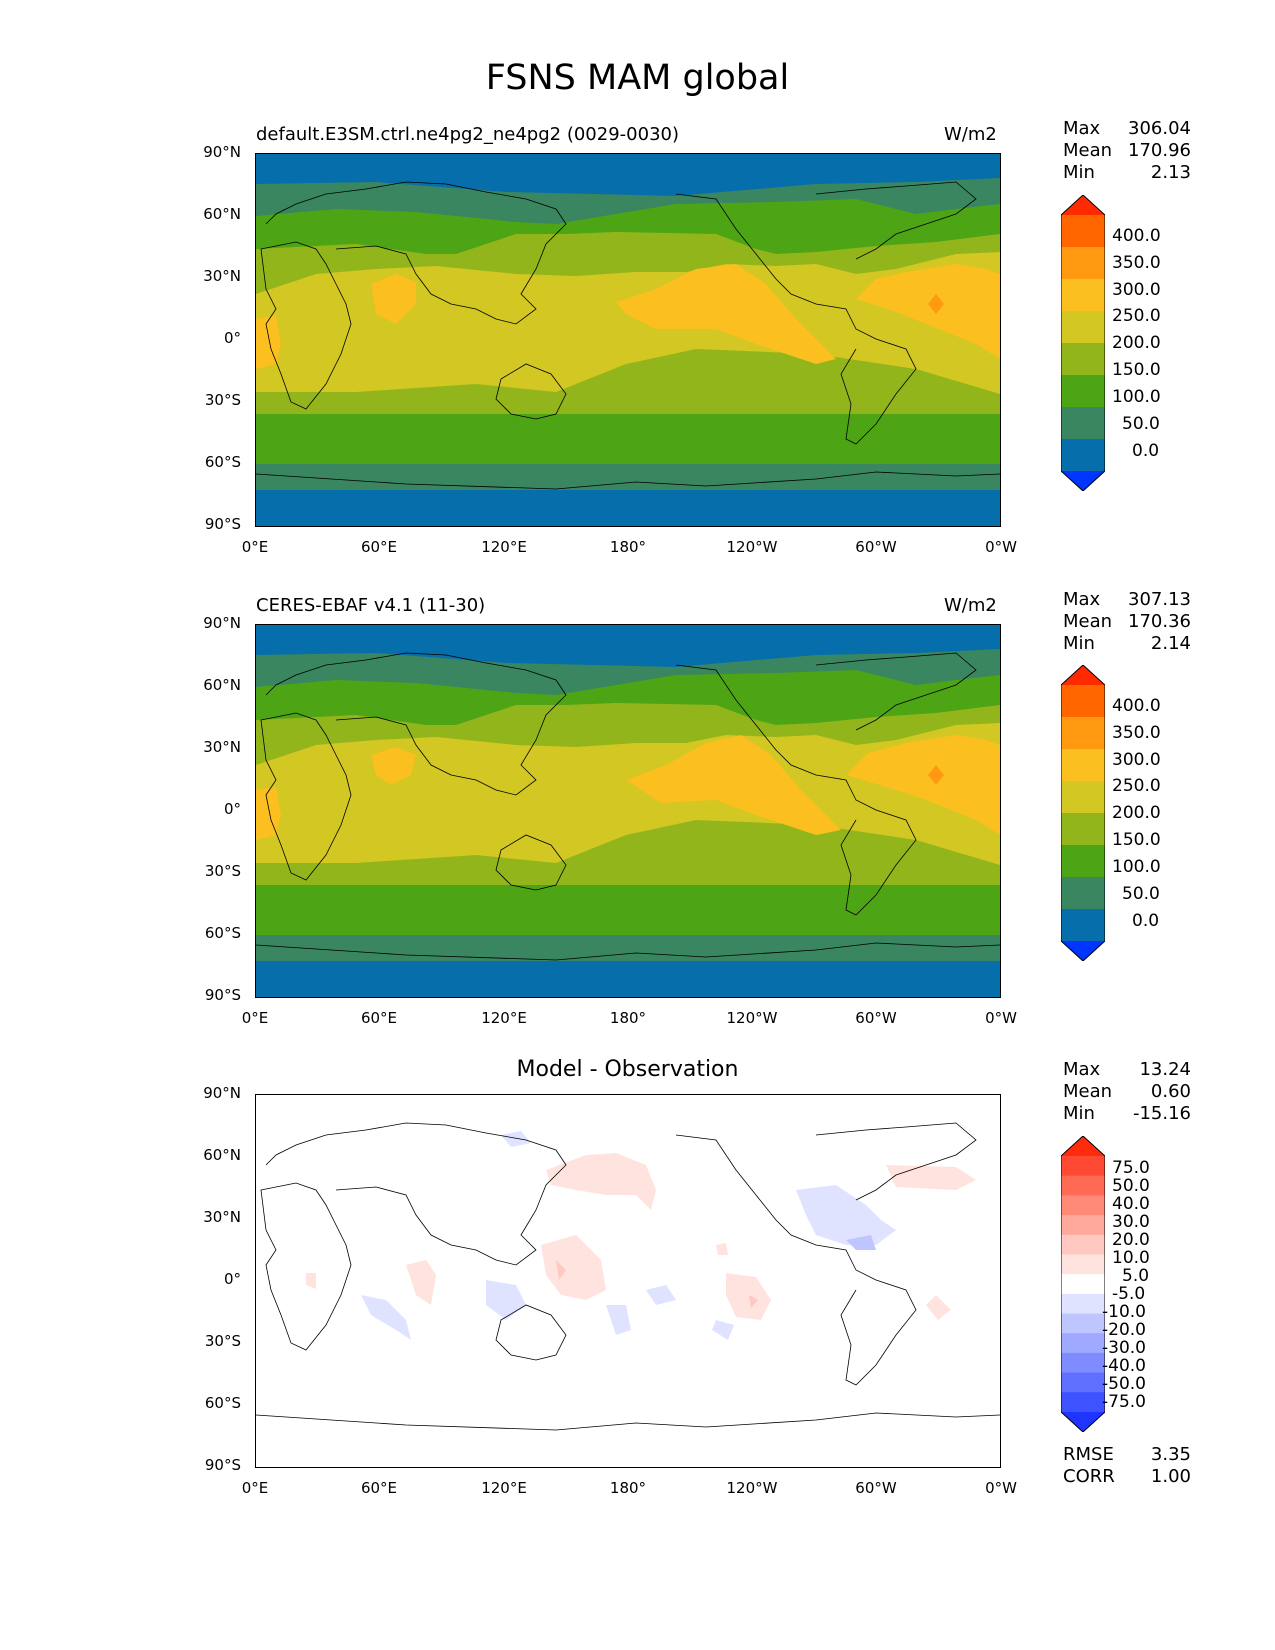 The height and width of the screenshot is (1650, 1275). Describe the element at coordinates (1127, 1092) in the screenshot. I see `panel-3-stats: Max 13.24 Mean 0.60 Min -15.16` at that location.